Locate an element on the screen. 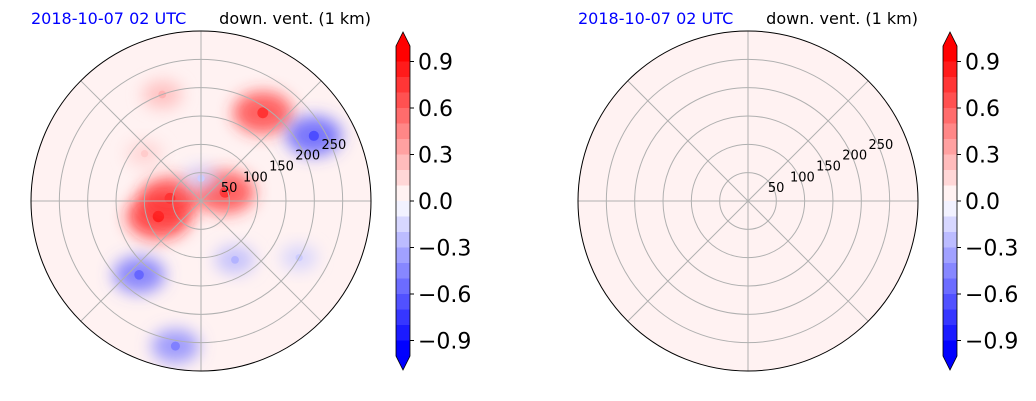  colorbar-outline is located at coordinates (403, 201).